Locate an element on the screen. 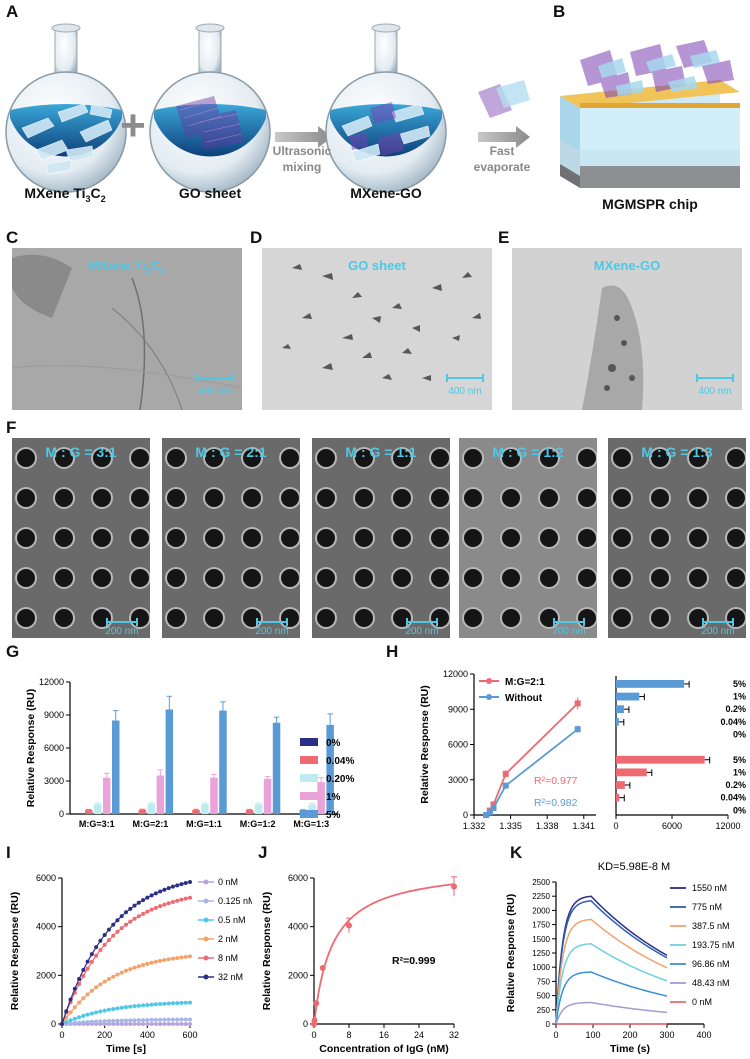 This screenshot has height=1059, width=750. legend-label: 1550 nM is located at coordinates (709, 888).